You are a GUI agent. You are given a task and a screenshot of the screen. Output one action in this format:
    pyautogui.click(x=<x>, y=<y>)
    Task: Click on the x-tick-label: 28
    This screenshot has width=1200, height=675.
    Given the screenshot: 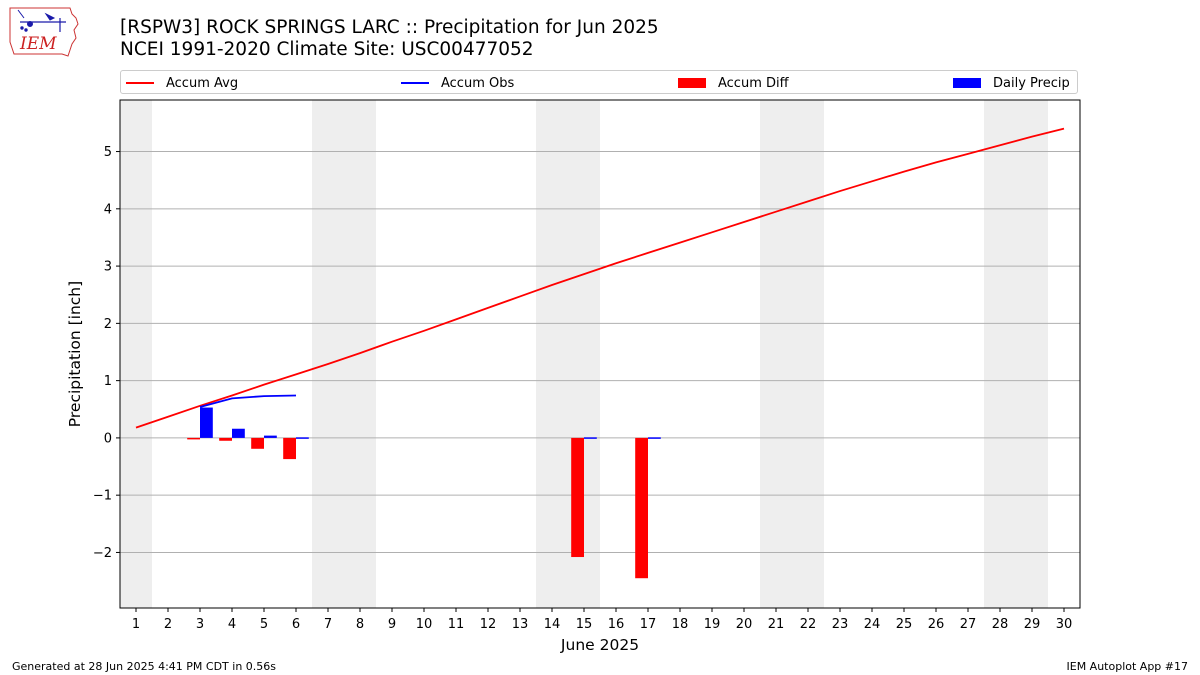 What is the action you would take?
    pyautogui.click(x=1000, y=624)
    